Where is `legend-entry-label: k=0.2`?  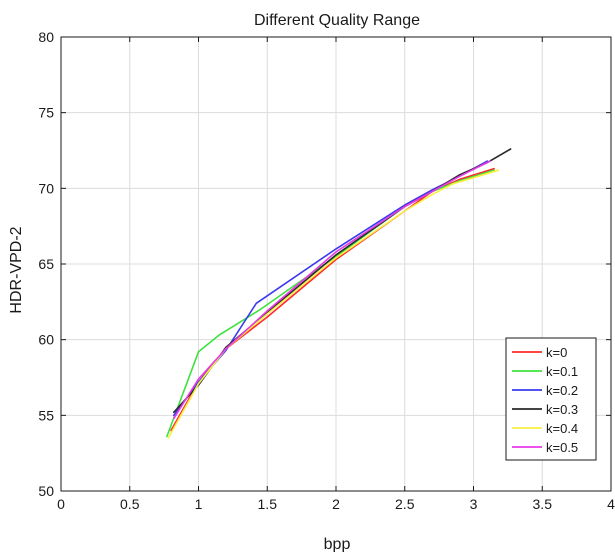
legend-entry-label: k=0.2 is located at coordinates (562, 390).